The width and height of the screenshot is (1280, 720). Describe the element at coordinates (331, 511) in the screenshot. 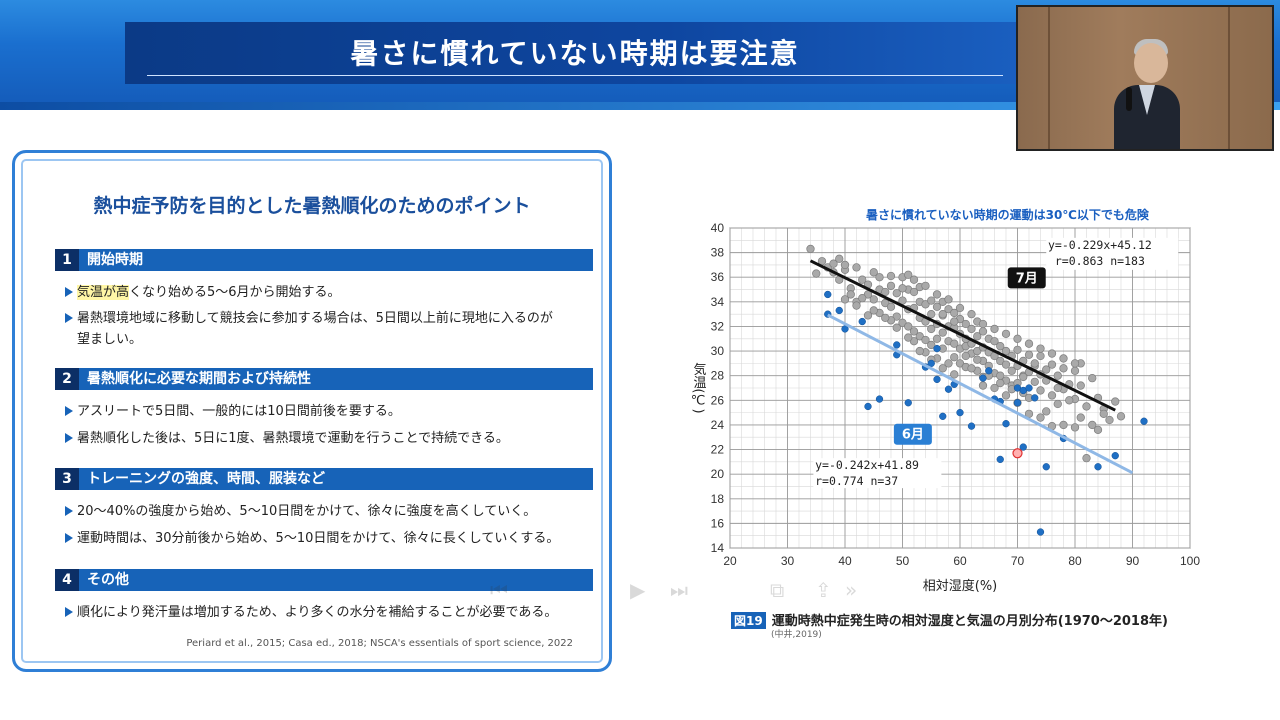

I see `bullet-item: 20〜40%の強度から始め、5〜10日間をかけて、徐々に強度を高くしていく。` at that location.